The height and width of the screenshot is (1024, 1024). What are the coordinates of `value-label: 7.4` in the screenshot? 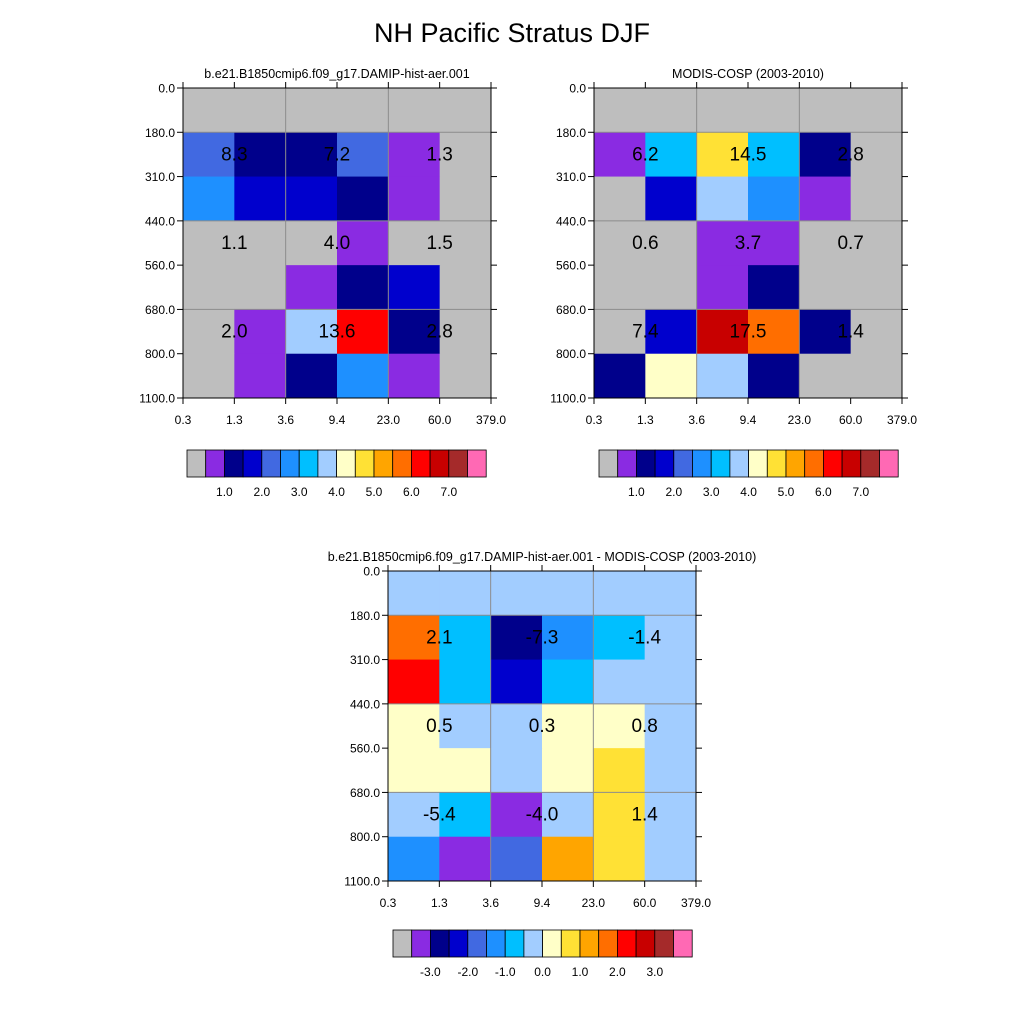 It's located at (645, 332).